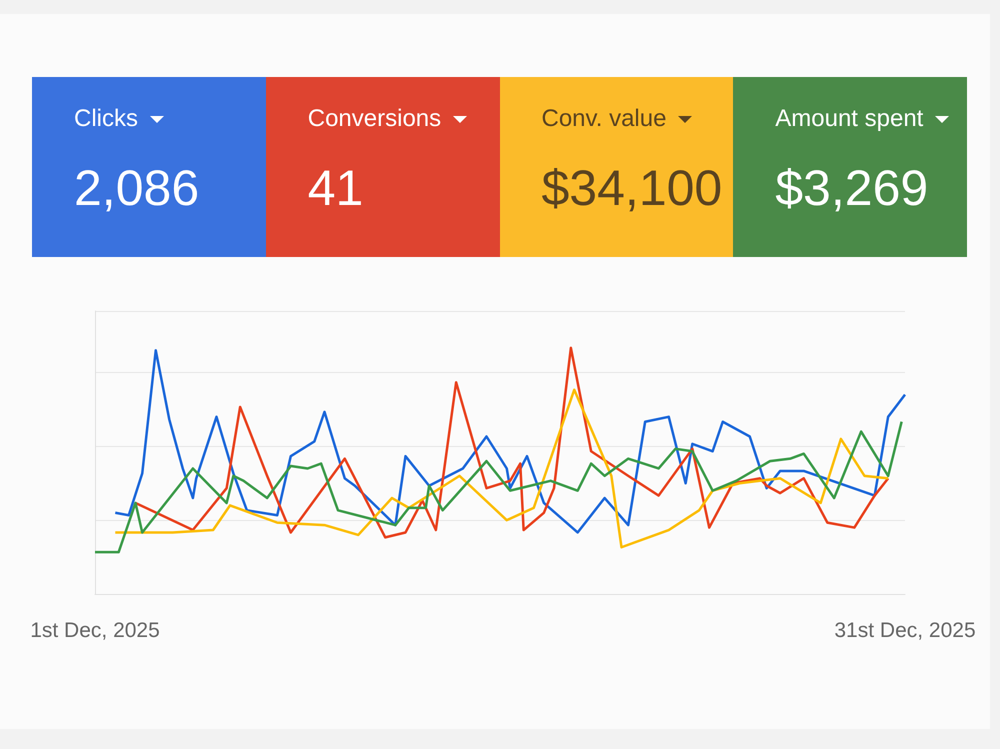 This screenshot has width=1000, height=749. Describe the element at coordinates (95, 630) in the screenshot. I see `x-tick-label: 1st Dec, 2025` at that location.